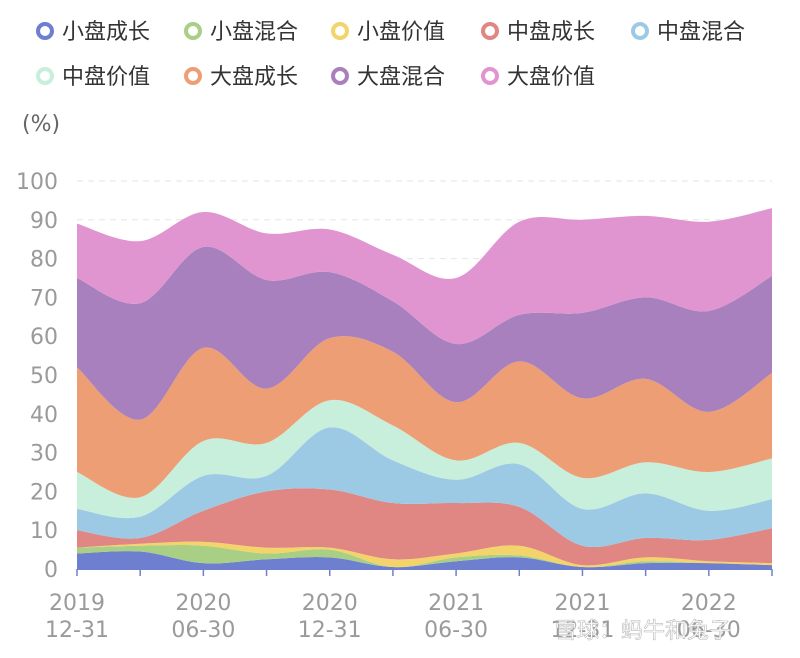  I want to click on y-axis: 0 10 20 30 40 50 60 70 80 90 100, so click(37, 376).